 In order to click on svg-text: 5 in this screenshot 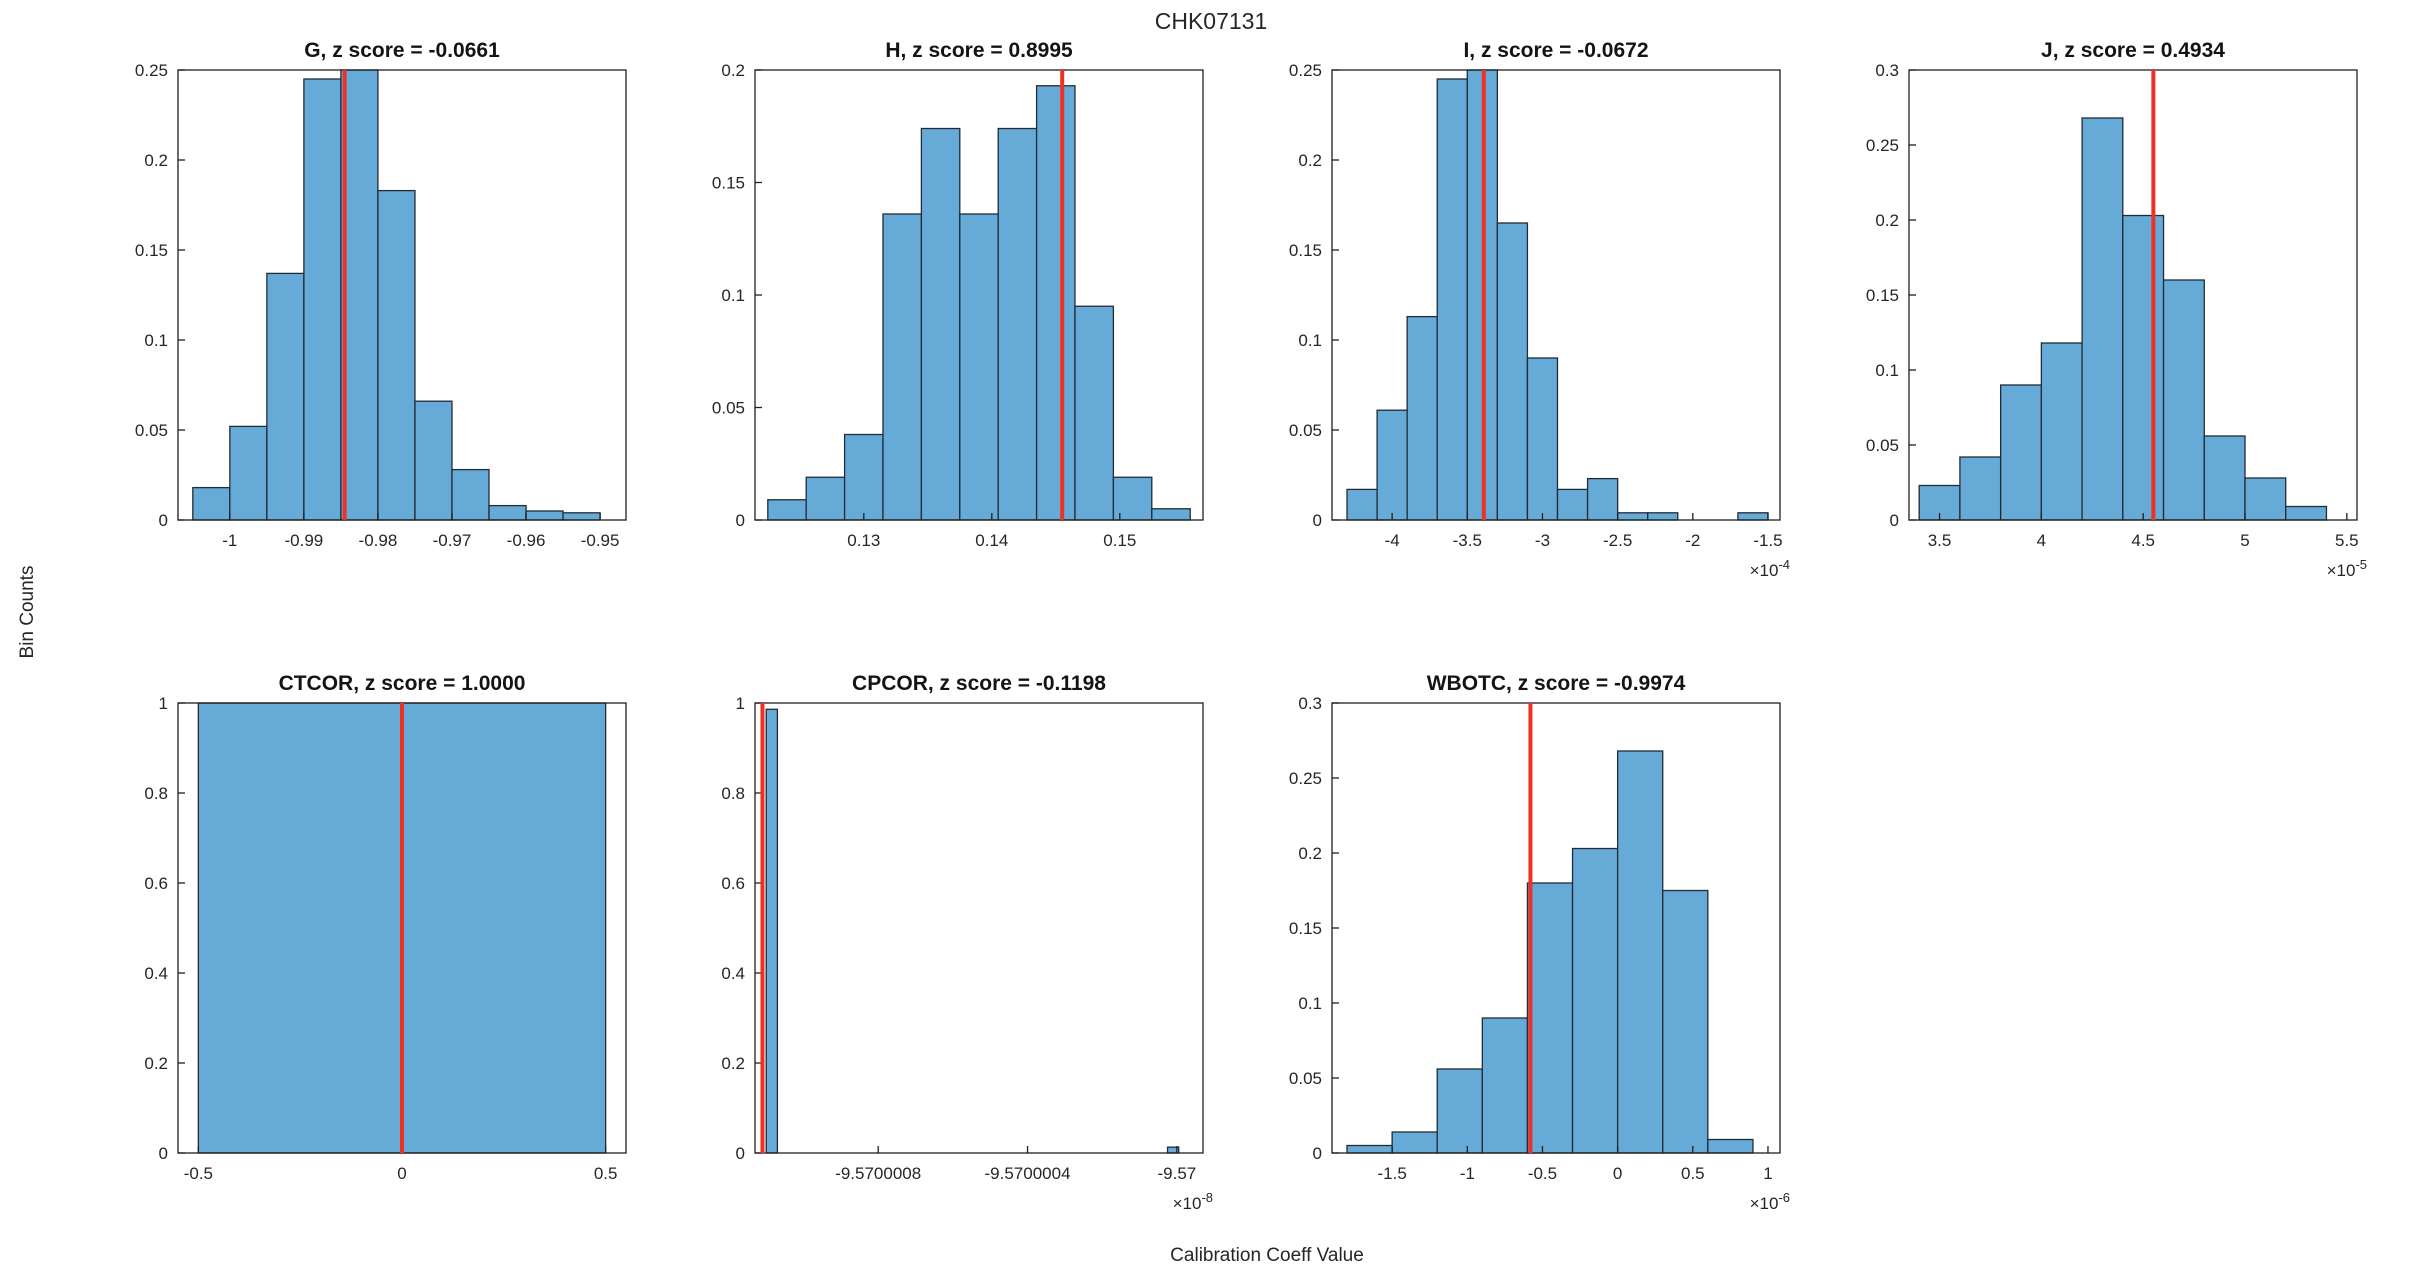, I will do `click(2244, 540)`.